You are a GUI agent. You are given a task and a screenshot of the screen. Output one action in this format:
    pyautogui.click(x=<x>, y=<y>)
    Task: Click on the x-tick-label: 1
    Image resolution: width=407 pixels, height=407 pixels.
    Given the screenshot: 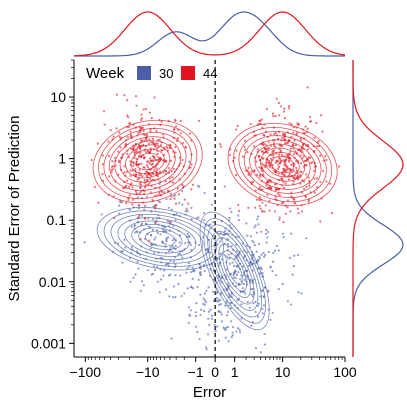 What is the action you would take?
    pyautogui.click(x=235, y=372)
    